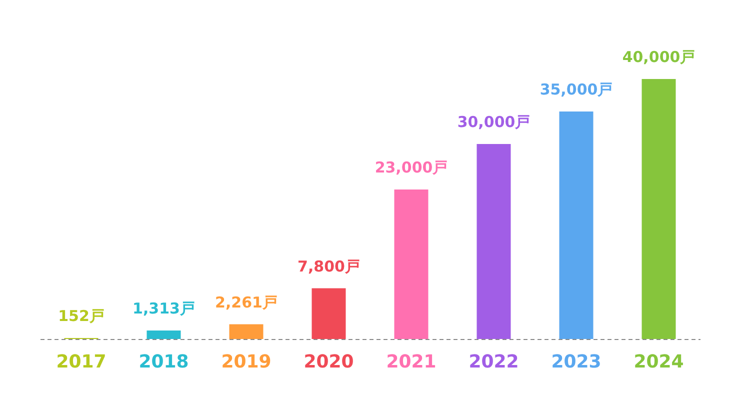 The image size is (750, 420). Describe the element at coordinates (329, 266) in the screenshot. I see `data-label: 7,800戸` at that location.